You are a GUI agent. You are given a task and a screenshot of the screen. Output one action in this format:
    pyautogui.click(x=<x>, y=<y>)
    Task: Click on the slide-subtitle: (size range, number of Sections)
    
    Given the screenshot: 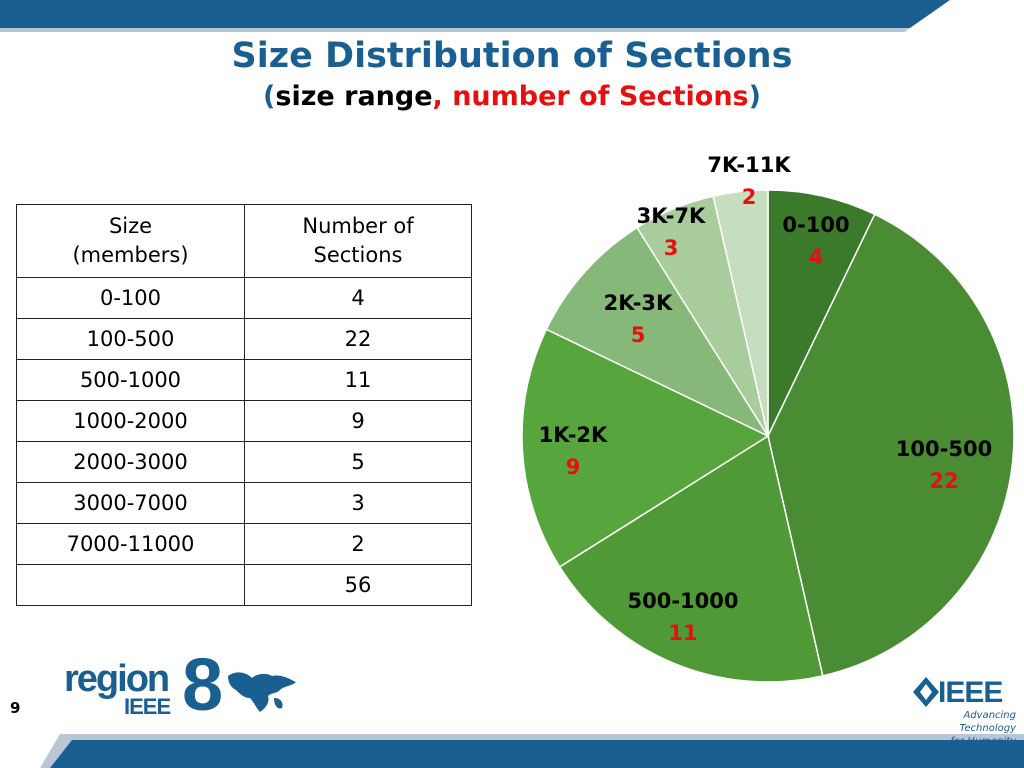 What is the action you would take?
    pyautogui.click(x=512, y=97)
    